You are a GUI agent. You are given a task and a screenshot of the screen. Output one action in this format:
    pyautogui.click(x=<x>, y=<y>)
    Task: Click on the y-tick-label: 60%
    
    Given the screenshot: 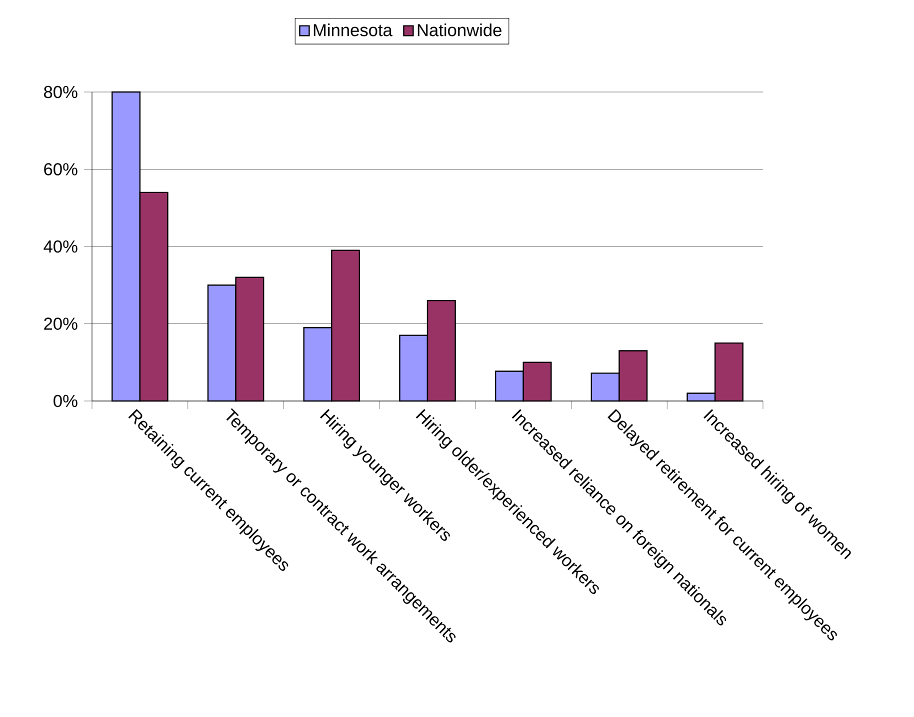 What is the action you would take?
    pyautogui.click(x=61, y=169)
    